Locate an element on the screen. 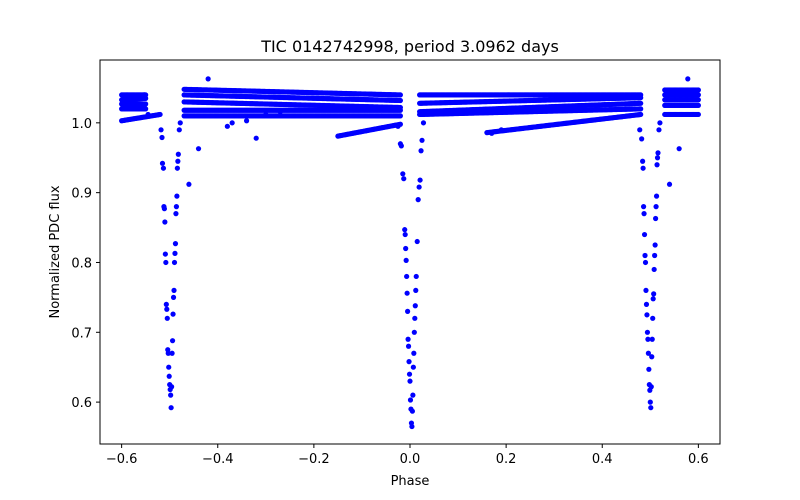  y-axis-ticks: 0.6 0.7 0.8 0.9 1.0 is located at coordinates (85, 264).